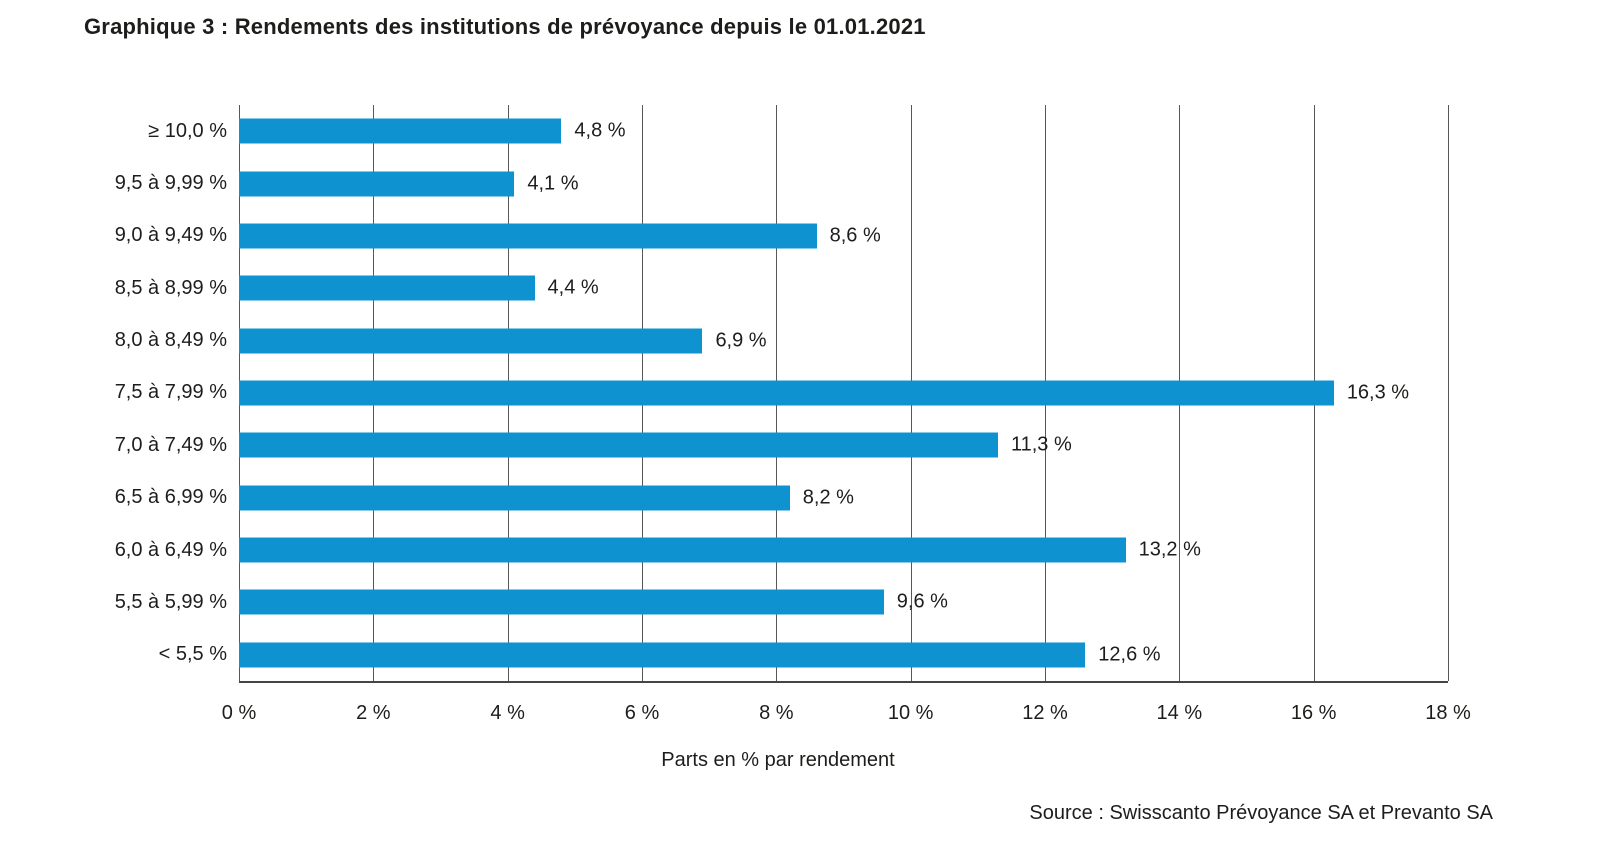  I want to click on bar-row: 4,4 %, so click(843, 288).